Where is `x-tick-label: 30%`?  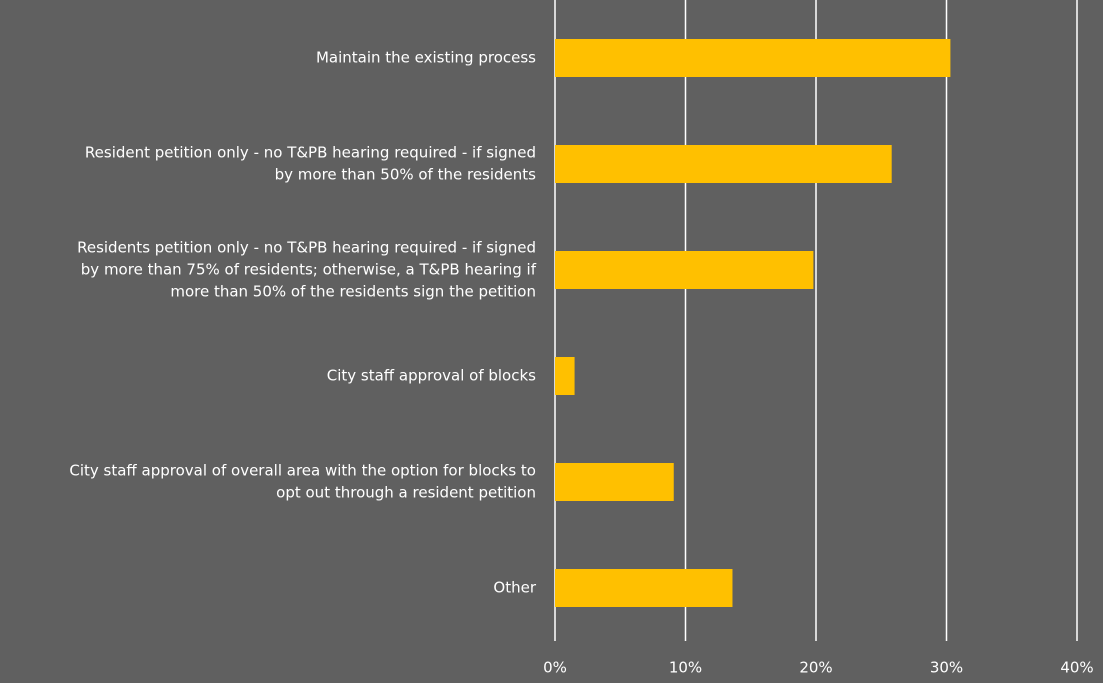
x-tick-label: 30% is located at coordinates (946, 668).